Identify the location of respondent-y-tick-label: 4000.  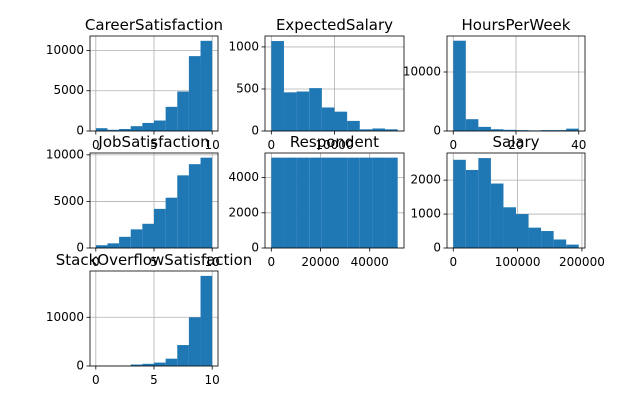
(243, 177).